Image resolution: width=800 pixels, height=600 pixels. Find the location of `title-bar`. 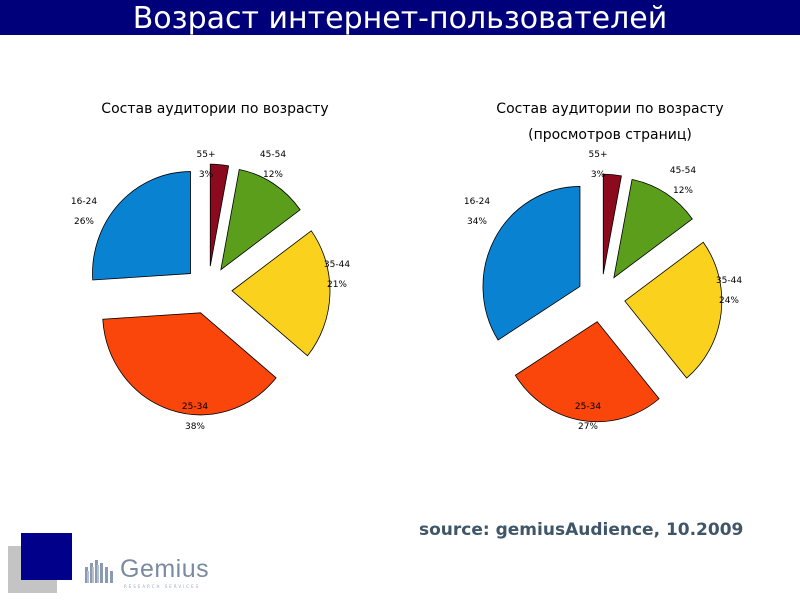

title-bar is located at coordinates (400, 17).